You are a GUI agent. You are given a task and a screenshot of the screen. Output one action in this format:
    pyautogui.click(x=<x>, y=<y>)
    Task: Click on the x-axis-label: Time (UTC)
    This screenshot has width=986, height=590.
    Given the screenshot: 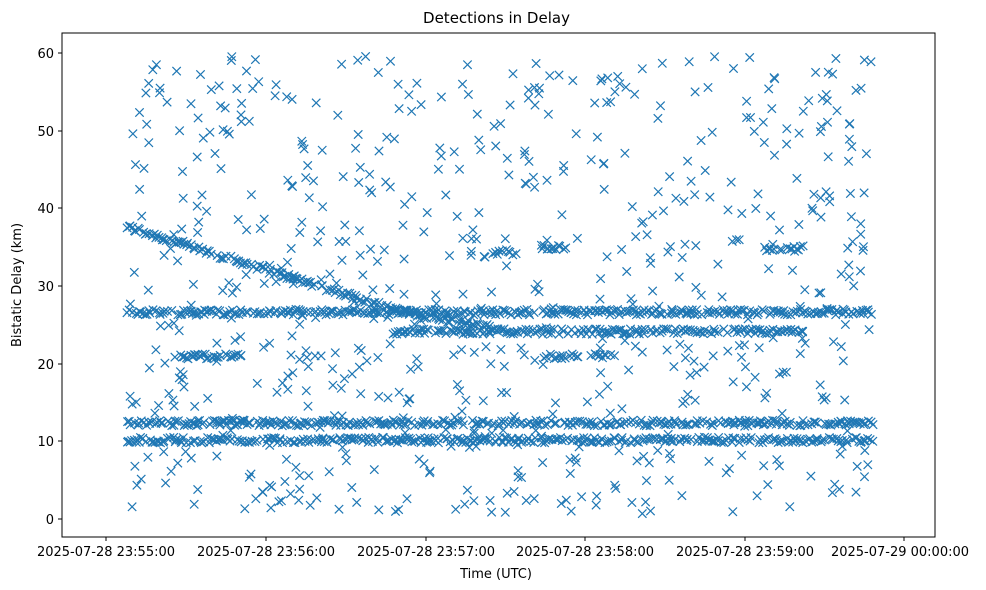 What is the action you would take?
    pyautogui.click(x=495, y=574)
    